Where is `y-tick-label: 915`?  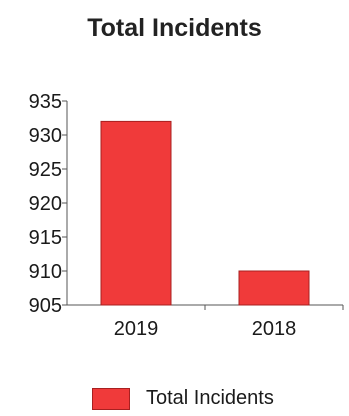
y-tick-label: 915 is located at coordinates (45, 238).